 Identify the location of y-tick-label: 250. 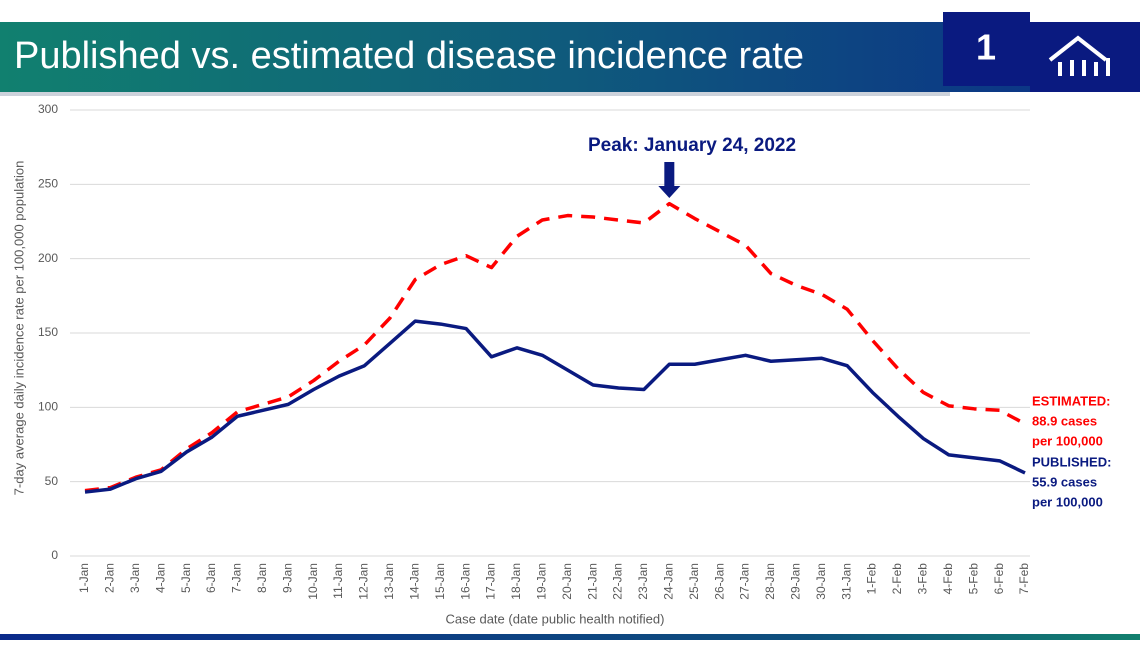
(48, 184).